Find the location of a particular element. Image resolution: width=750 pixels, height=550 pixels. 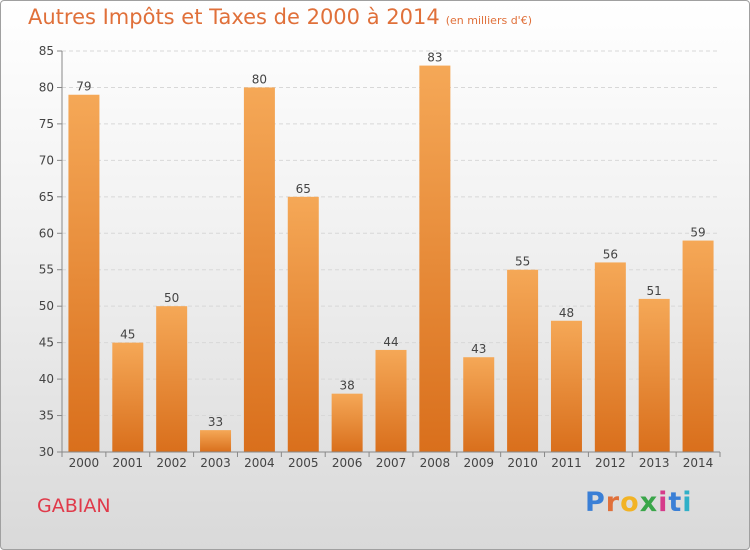

title-main: Autres Impôts et Taxes de 2000 à 2014 is located at coordinates (234, 17).